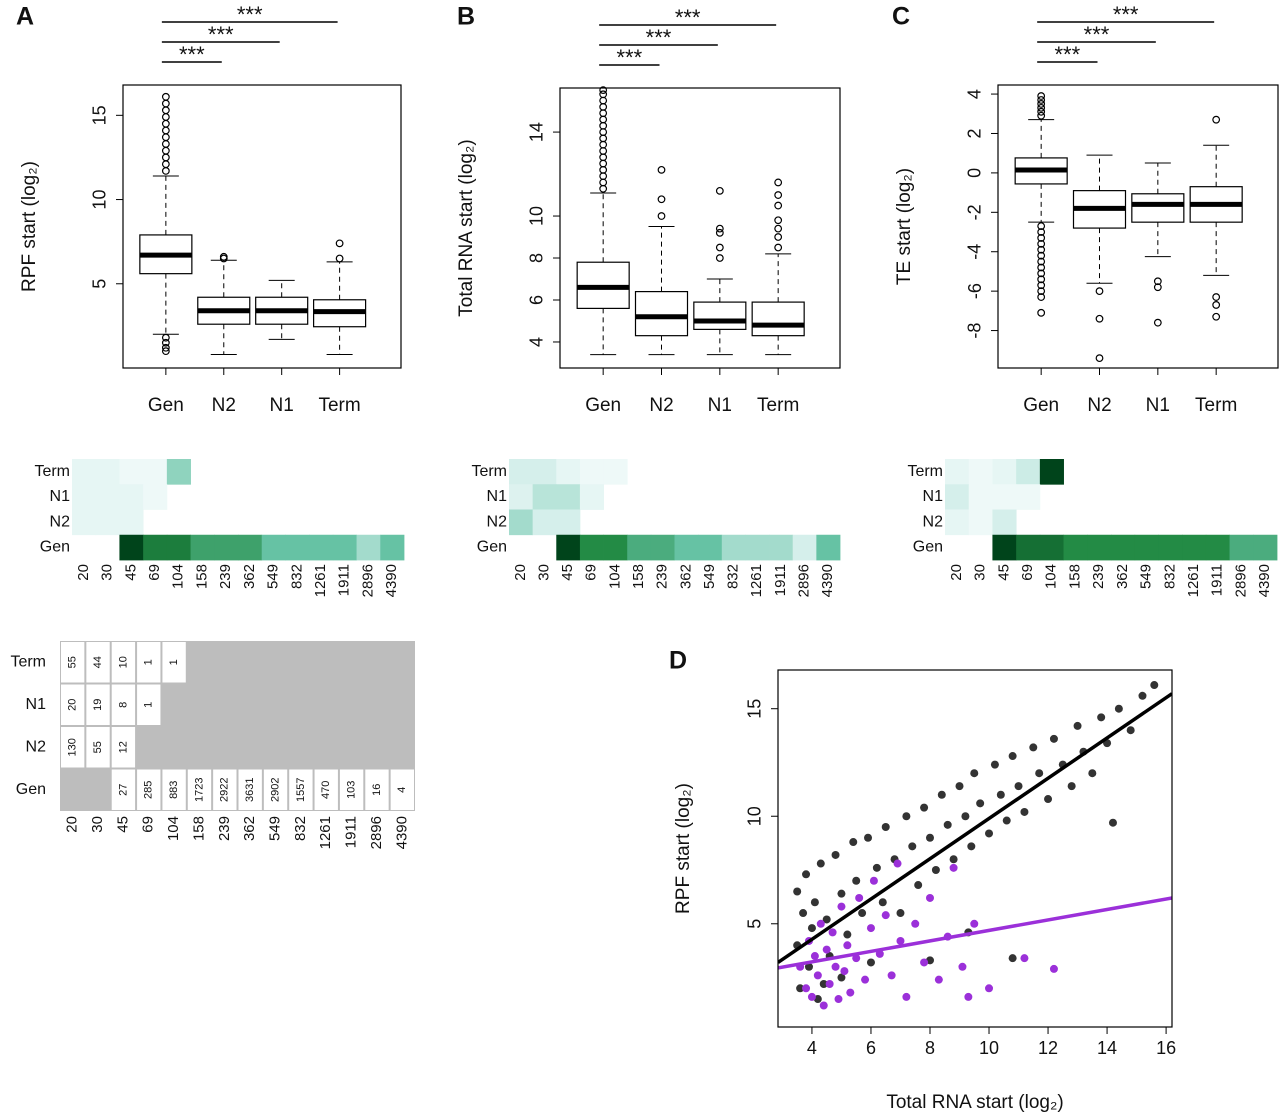 The width and height of the screenshot is (1280, 1116). What do you see at coordinates (975, 291) in the screenshot?
I see `y-tick-label: -6` at bounding box center [975, 291].